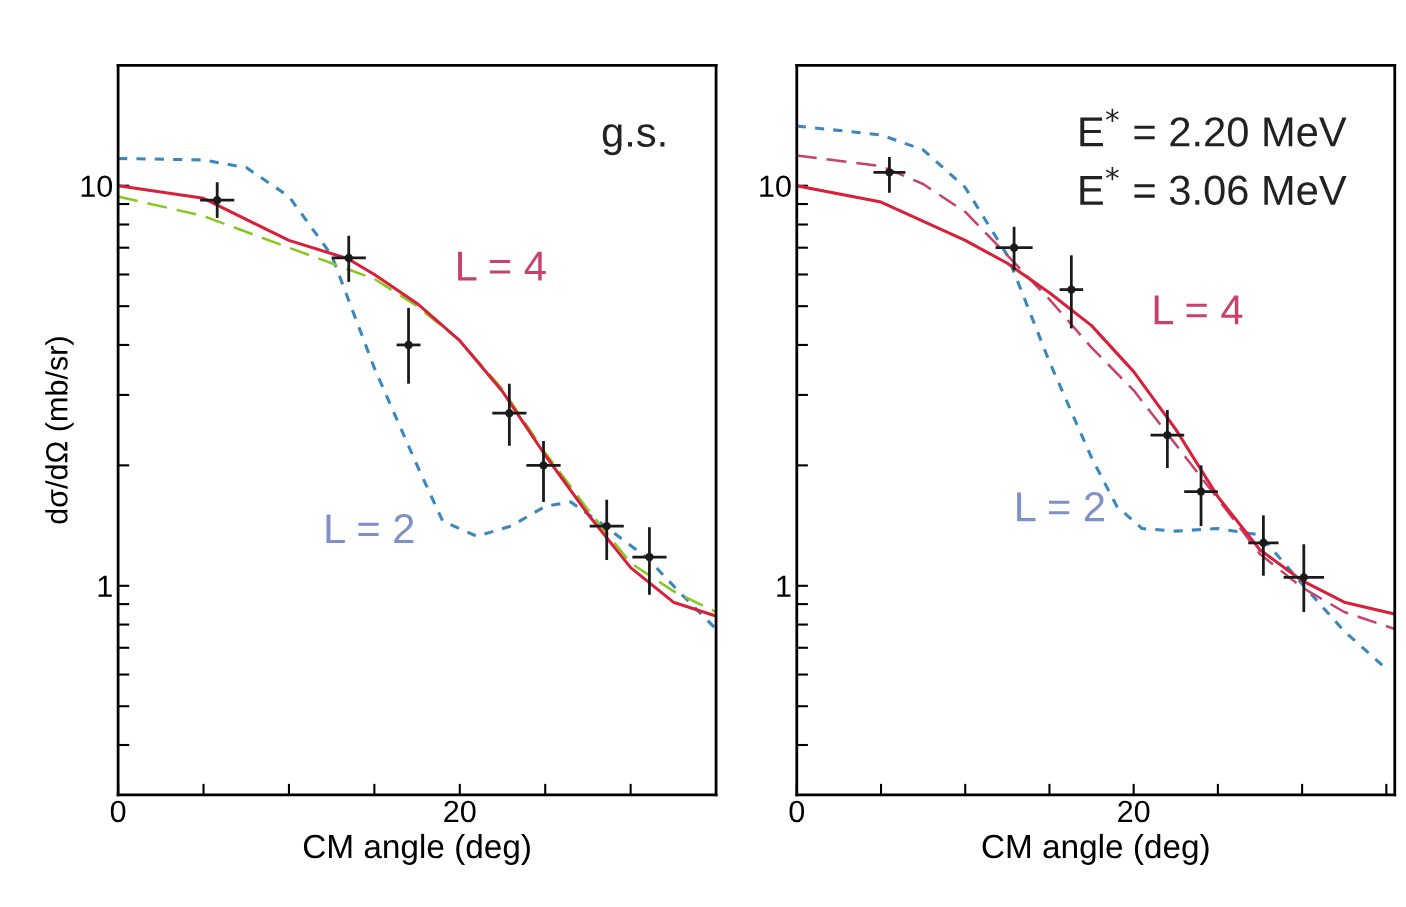 Image resolution: width=1406 pixels, height=907 pixels. What do you see at coordinates (1213, 186) in the screenshot?
I see `annotation: E$^{*}$ = 3.06 MeV` at bounding box center [1213, 186].